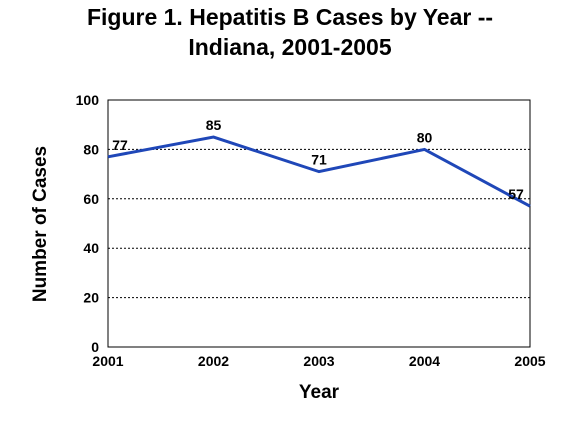  I want to click on data-label-2001: 77, so click(120, 145).